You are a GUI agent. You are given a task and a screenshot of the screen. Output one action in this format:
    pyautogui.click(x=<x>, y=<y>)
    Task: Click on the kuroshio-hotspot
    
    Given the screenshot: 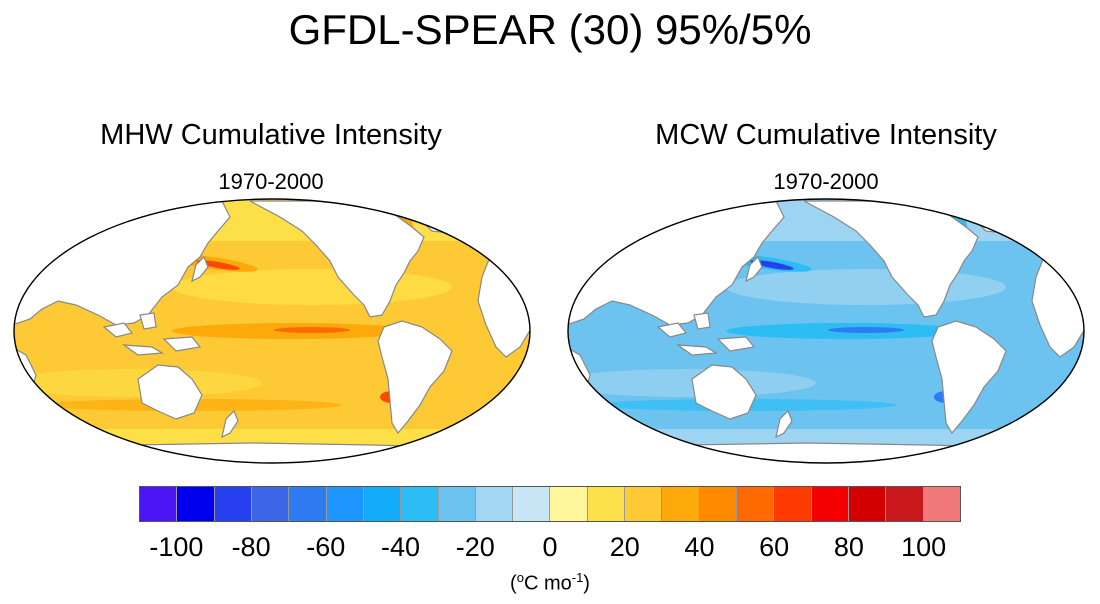 What is the action you would take?
    pyautogui.click(x=218, y=265)
    